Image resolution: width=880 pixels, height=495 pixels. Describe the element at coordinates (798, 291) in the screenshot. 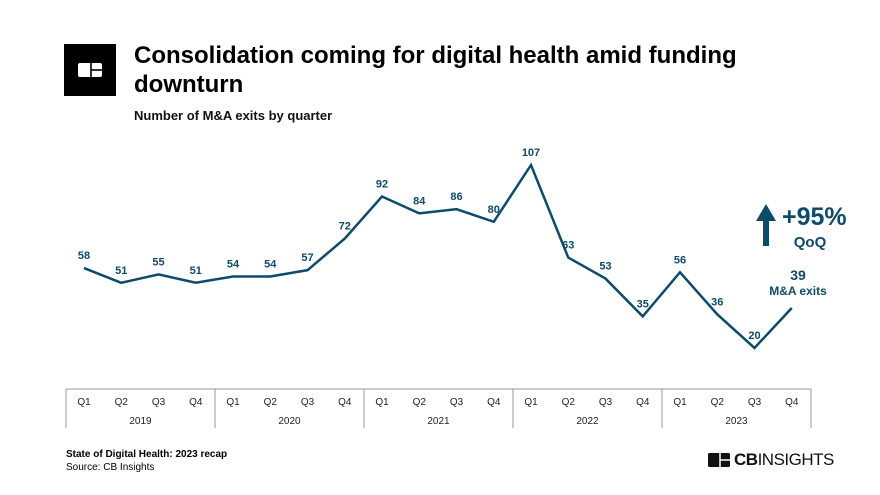

I see `callout-latest-label: M&A exits` at that location.